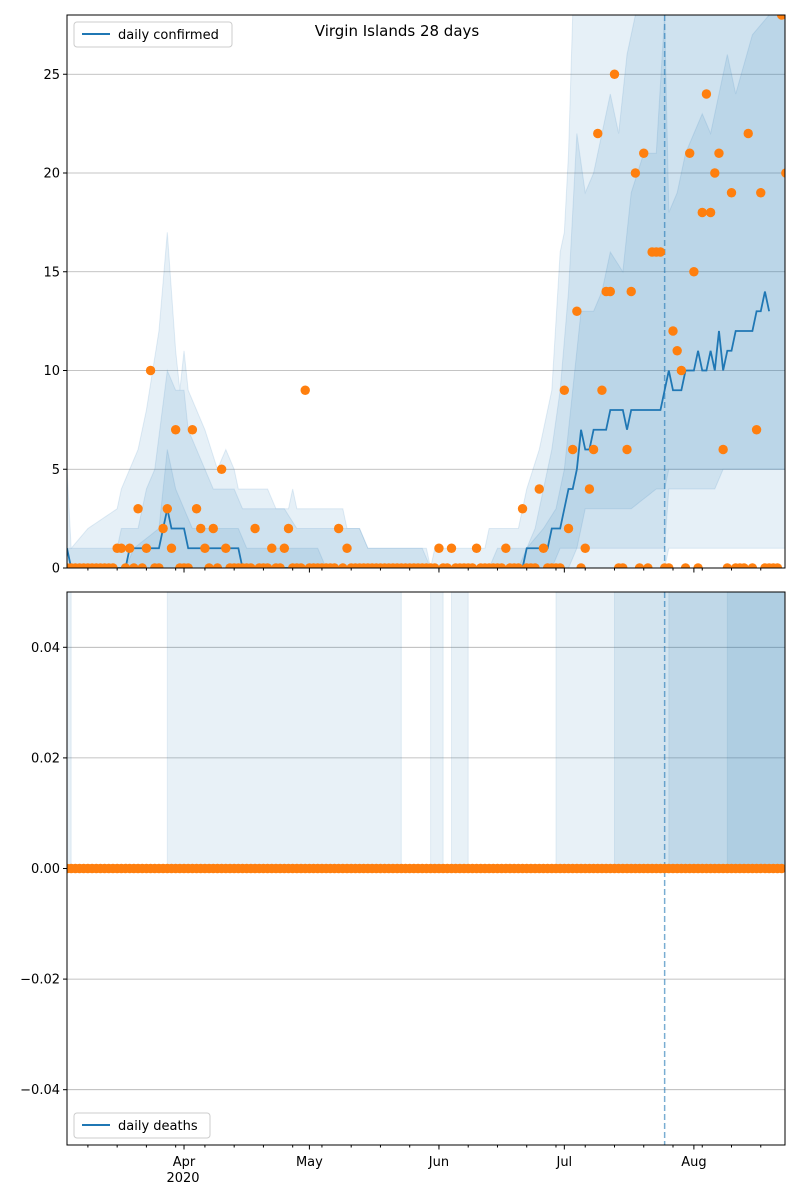 The image size is (800, 1200). I want to click on legend-confirmed: daily confirmed, so click(153, 34).